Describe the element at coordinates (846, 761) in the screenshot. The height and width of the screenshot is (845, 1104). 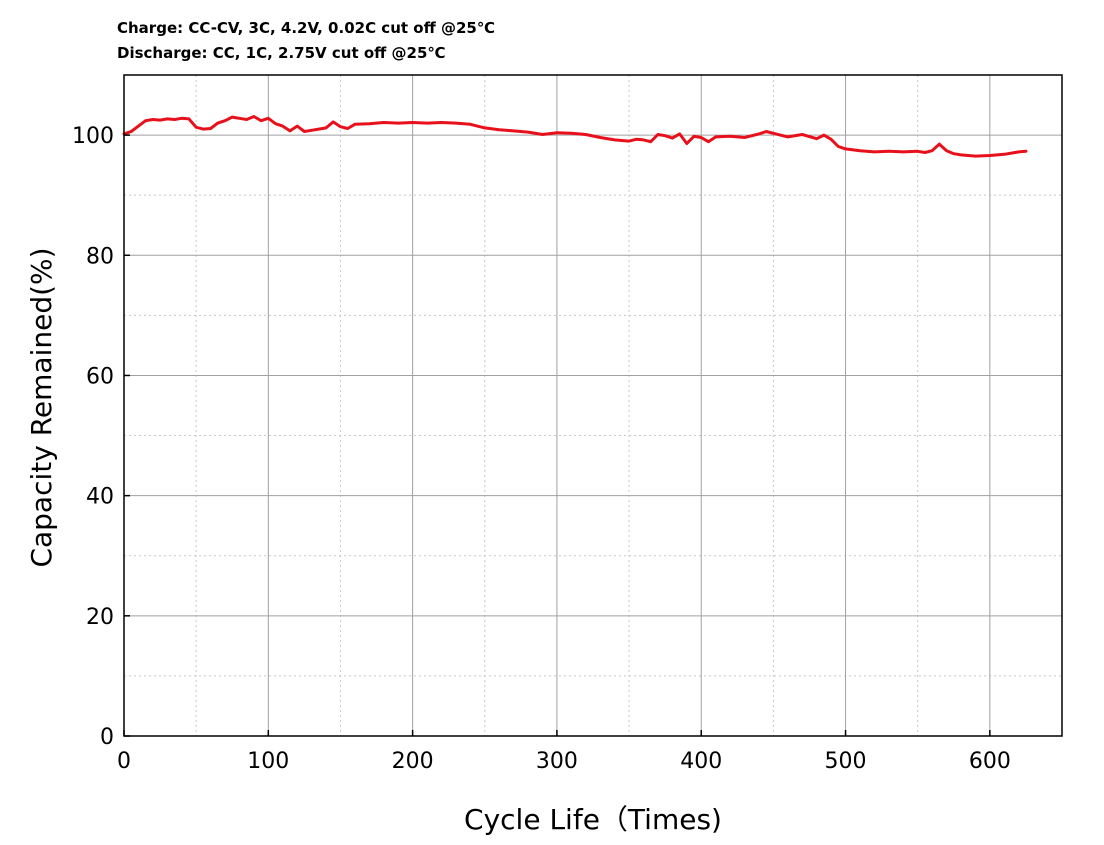
I see `x-tick-label: 500` at that location.